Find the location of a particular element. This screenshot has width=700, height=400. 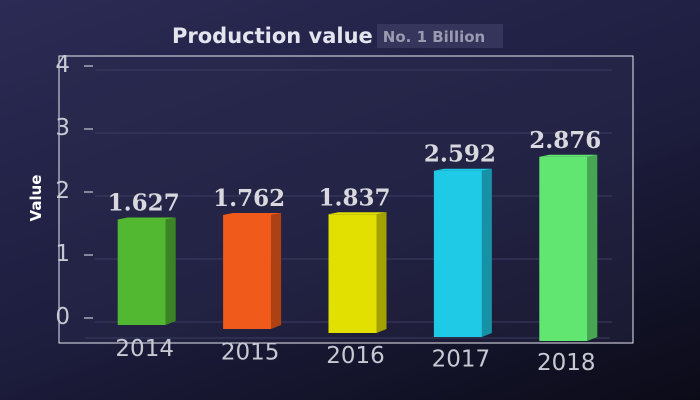

y-tick-label: 0 is located at coordinates (62, 317).